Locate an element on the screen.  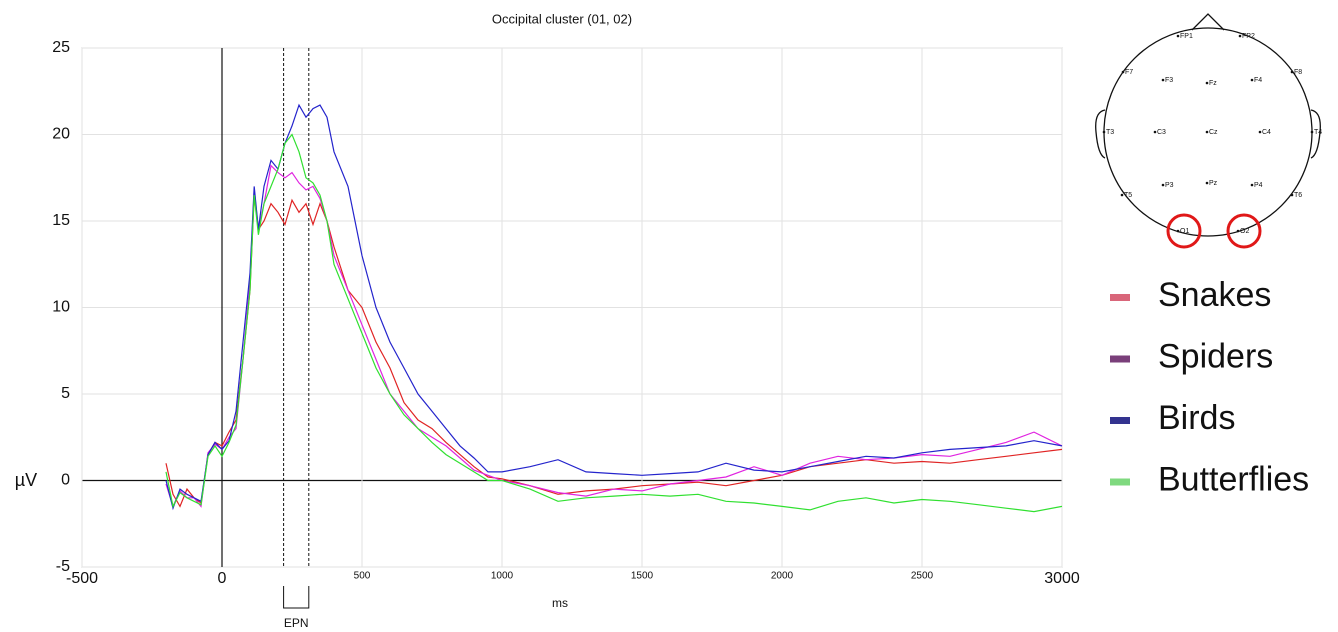
y-axis-label: µV is located at coordinates (26, 480).